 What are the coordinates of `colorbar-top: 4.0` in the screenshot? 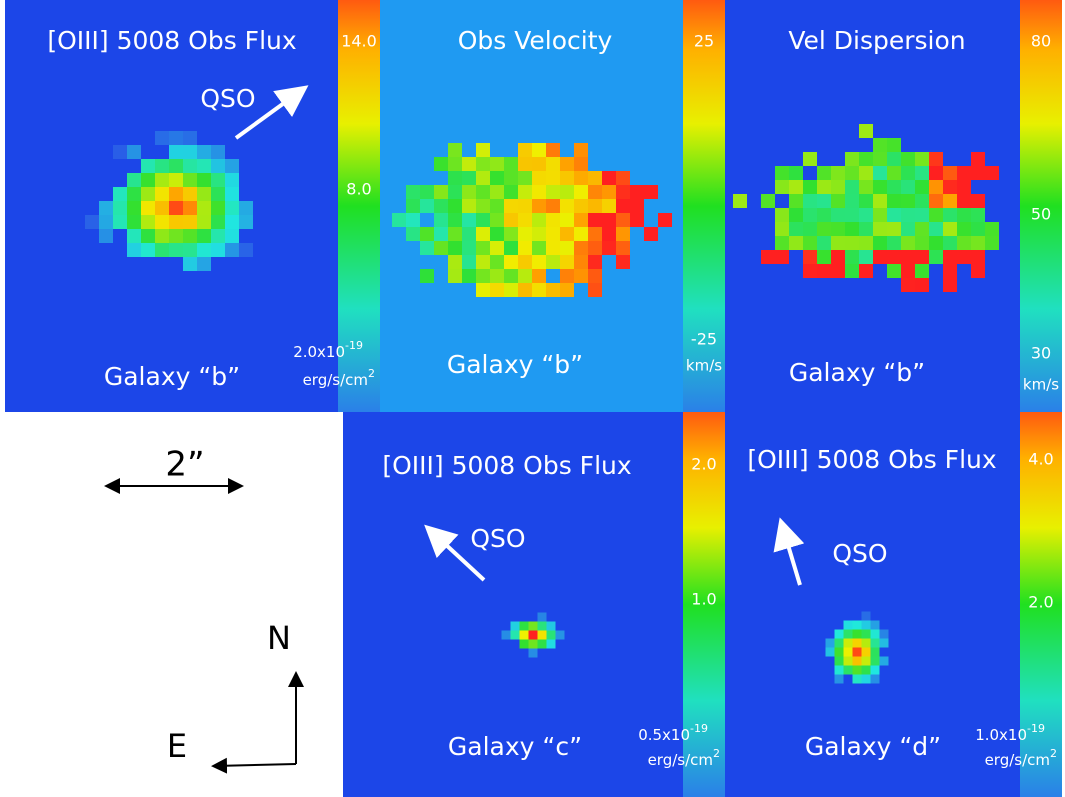 It's located at (1040, 459).